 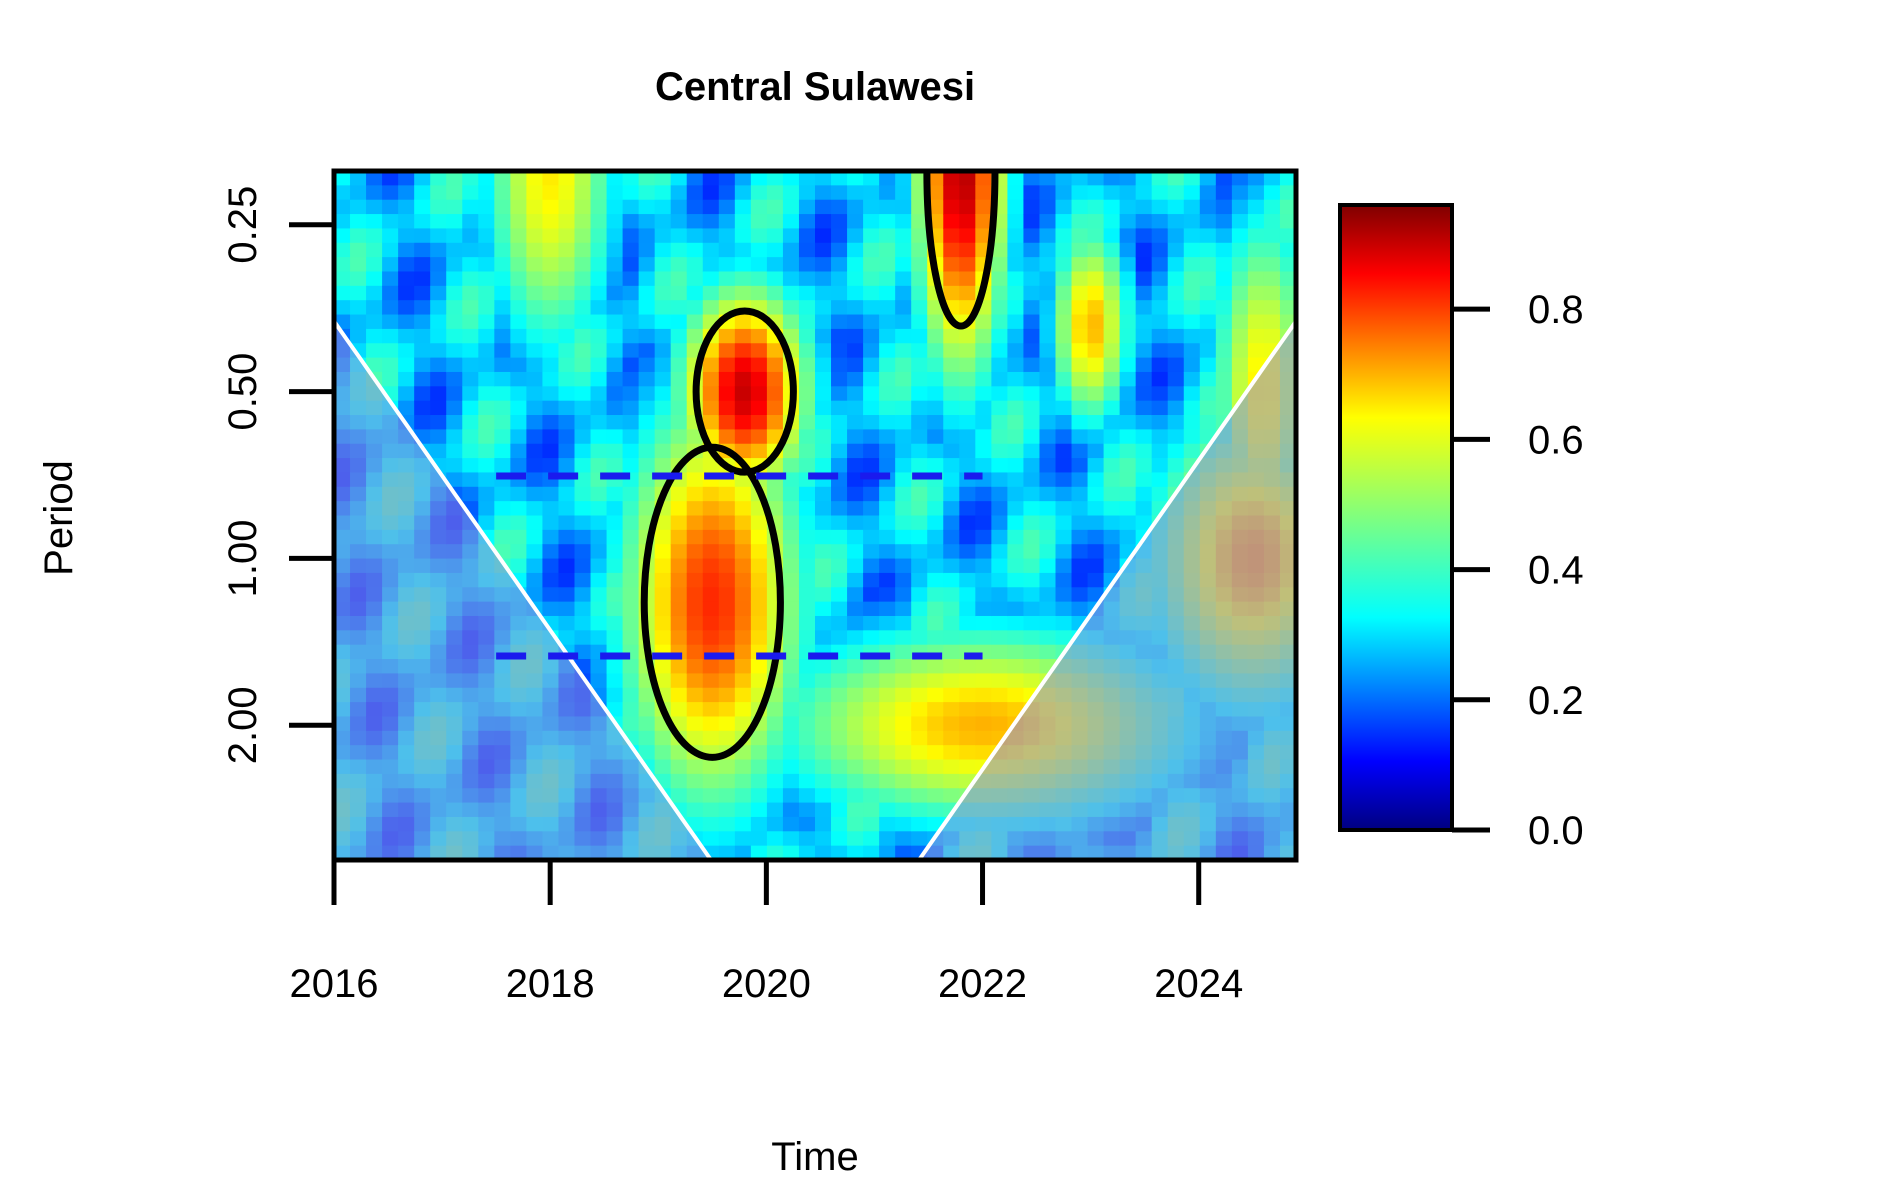 What do you see at coordinates (1518, 570) in the screenshot?
I see `colorbar-ticks: 0.0 0.2 0.4 0.6 0.8` at bounding box center [1518, 570].